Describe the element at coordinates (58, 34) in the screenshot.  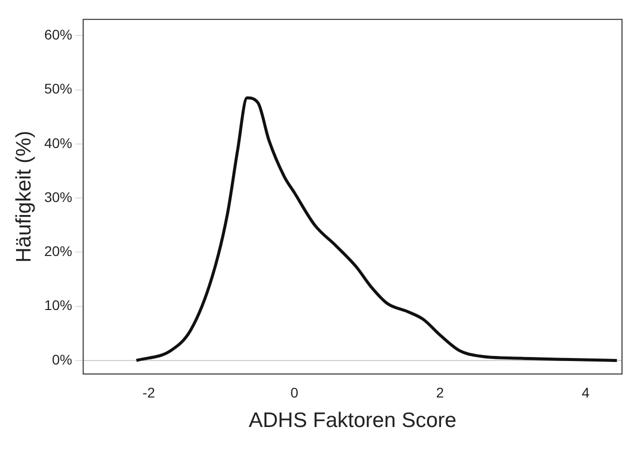
I see `y-tick-label: 60%` at that location.